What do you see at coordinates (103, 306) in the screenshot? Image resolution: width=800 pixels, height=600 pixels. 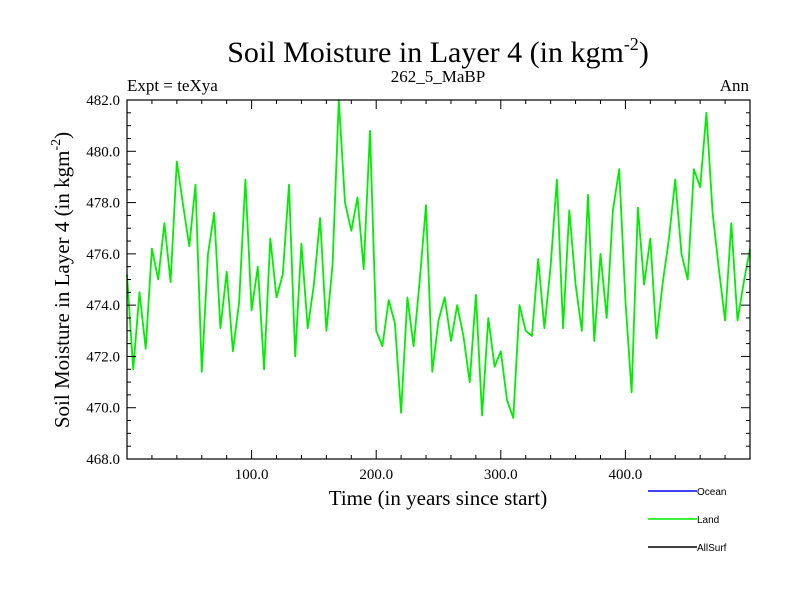 I see `y-tick-label: 474.0` at bounding box center [103, 306].